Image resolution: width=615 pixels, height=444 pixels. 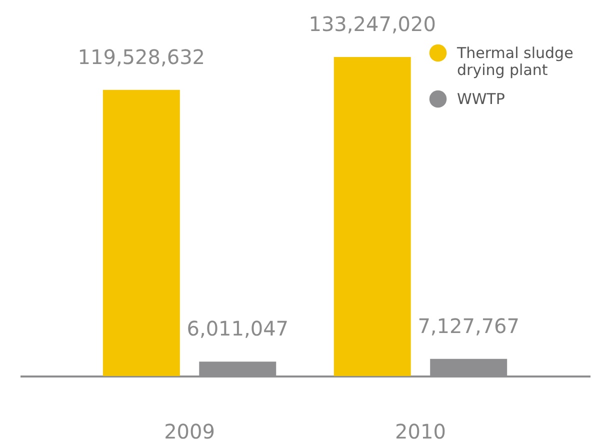 What do you see at coordinates (515, 61) in the screenshot?
I see `legend-label: Thermal sludge drying plant` at bounding box center [515, 61].